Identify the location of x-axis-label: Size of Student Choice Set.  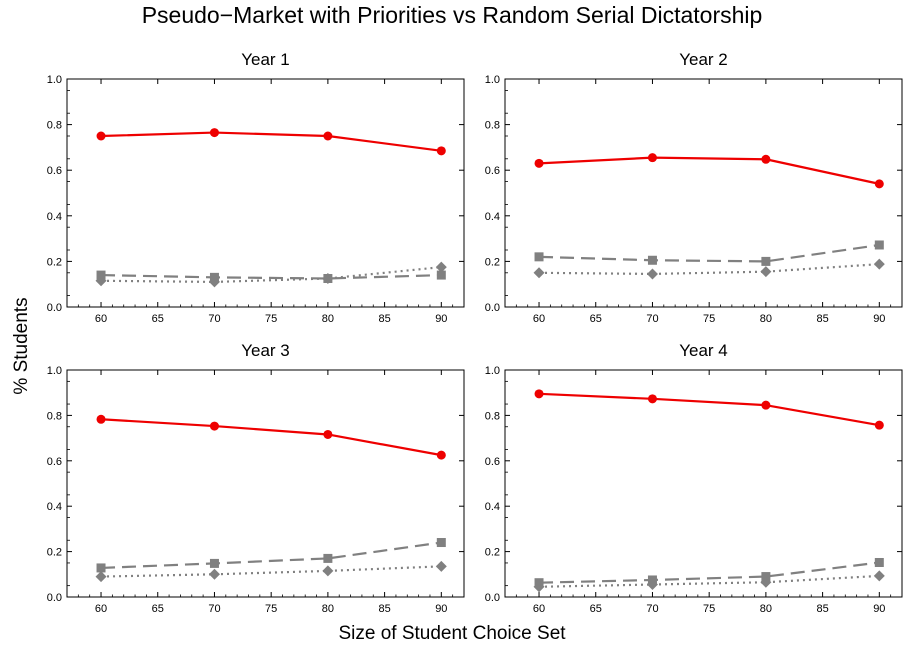
(452, 633).